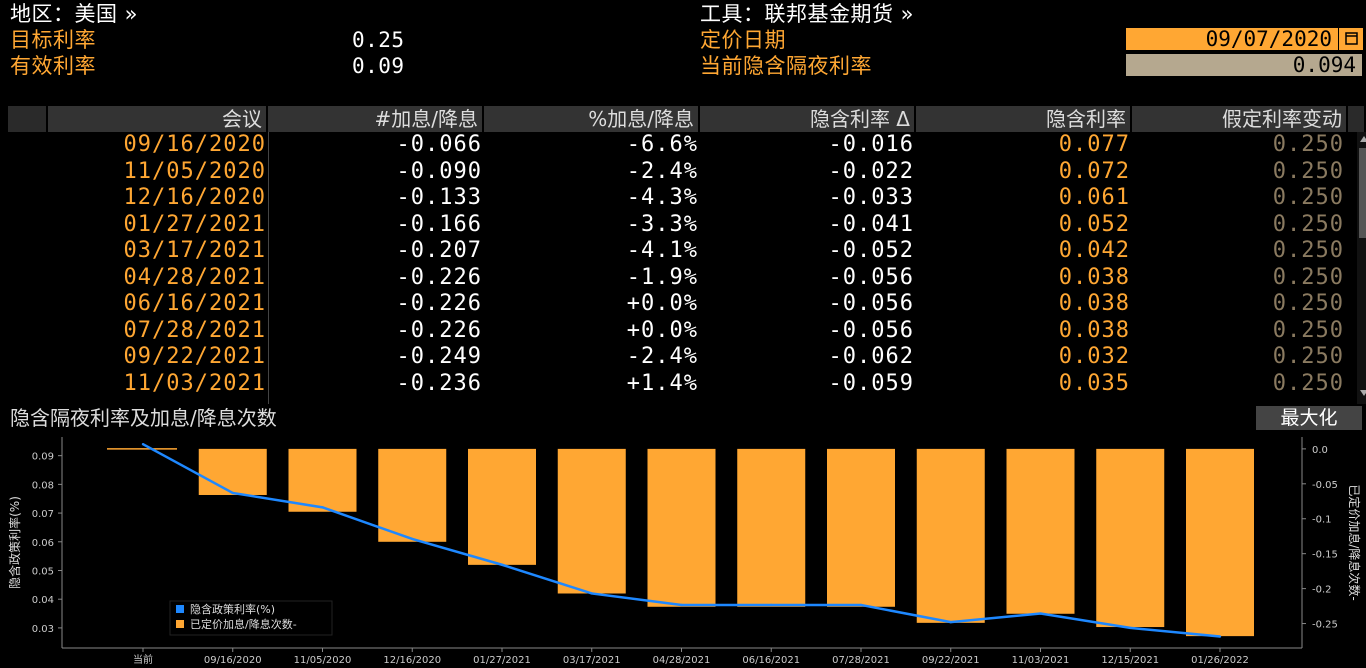  I want to click on cell-meeting-date: 11/03/2021, so click(194, 383).